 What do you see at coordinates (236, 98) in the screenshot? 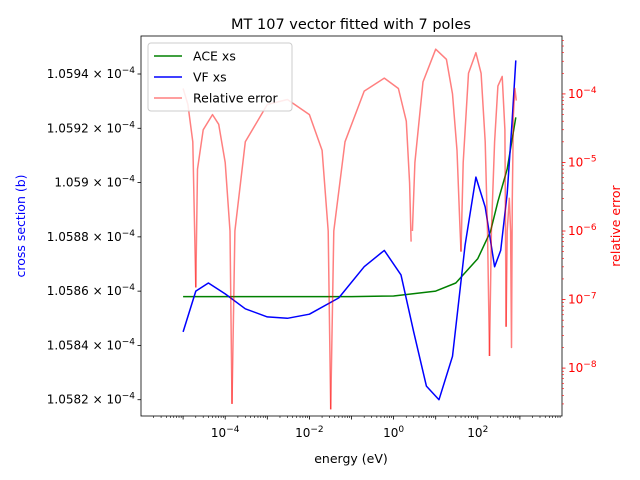
I see `legend-label-relative-error: Relative error` at bounding box center [236, 98].